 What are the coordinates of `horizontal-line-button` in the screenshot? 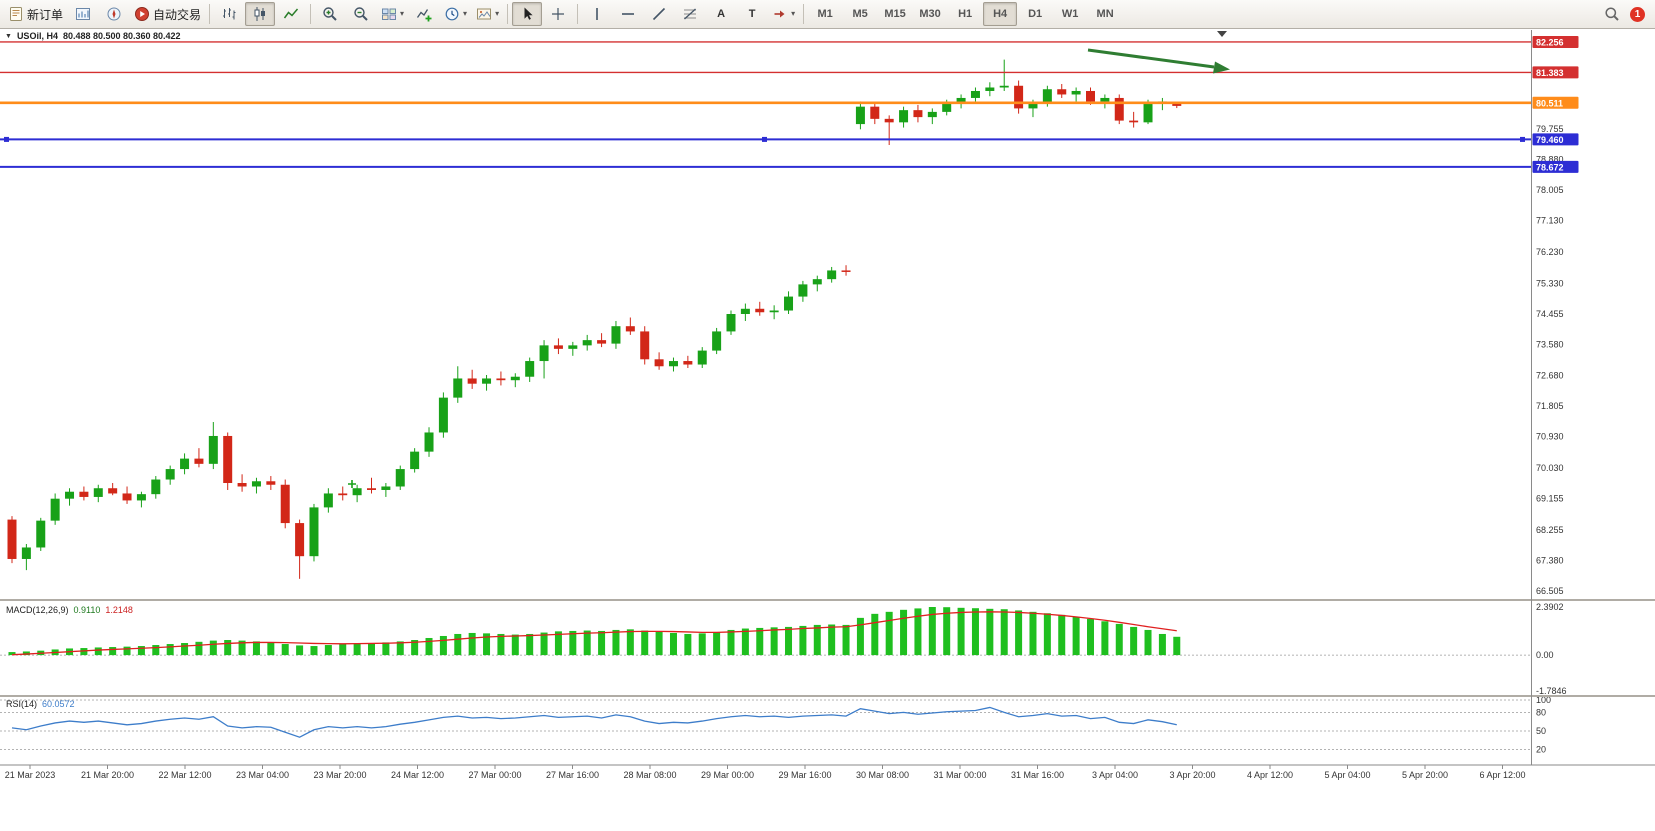 It's located at (628, 14).